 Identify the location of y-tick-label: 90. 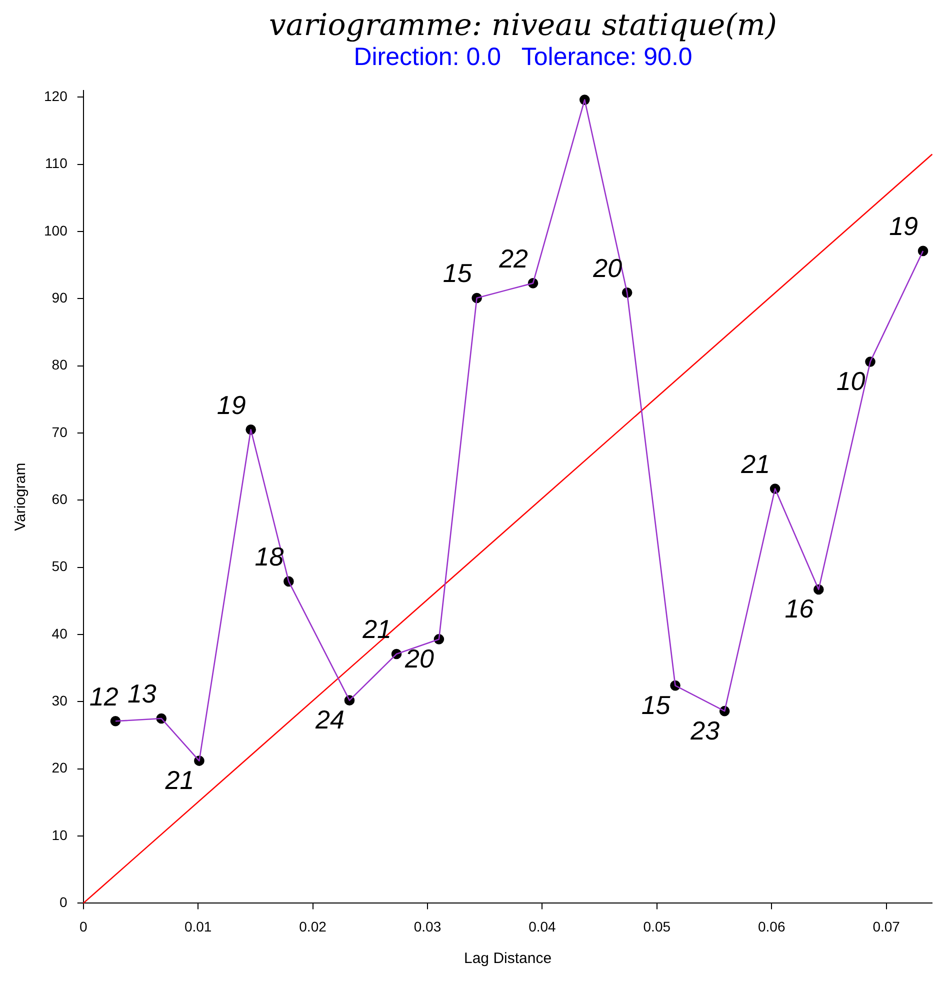
(60, 297).